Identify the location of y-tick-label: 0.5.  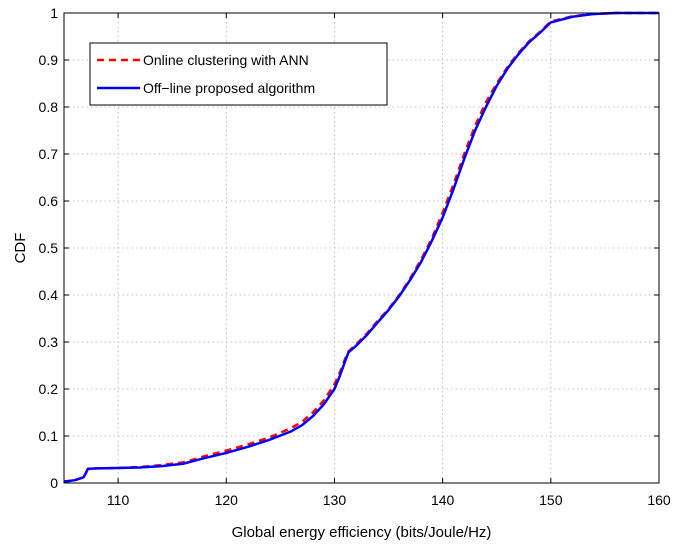
(49, 248).